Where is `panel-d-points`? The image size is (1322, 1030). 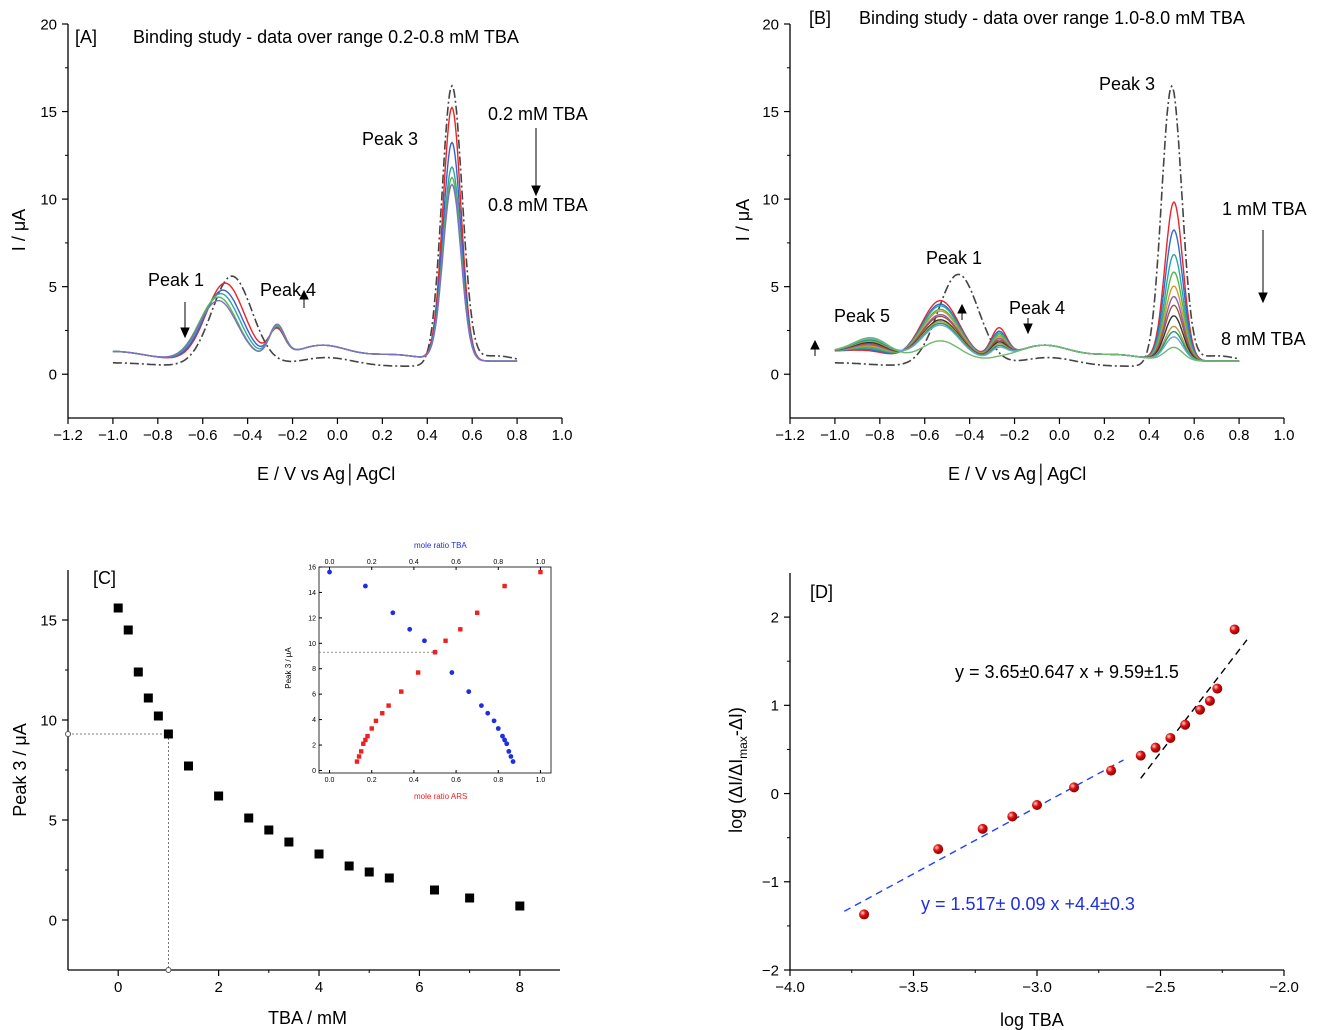
panel-d-points is located at coordinates (1049, 772).